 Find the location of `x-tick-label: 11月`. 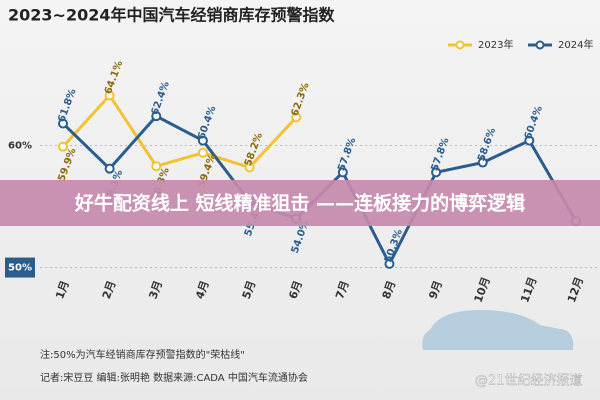

x-tick-label: 11月 is located at coordinates (528, 289).